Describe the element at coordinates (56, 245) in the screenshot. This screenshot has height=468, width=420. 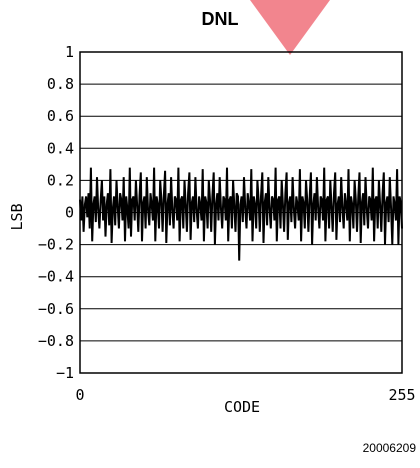
I see `y-tick-label: −0.2` at that location.